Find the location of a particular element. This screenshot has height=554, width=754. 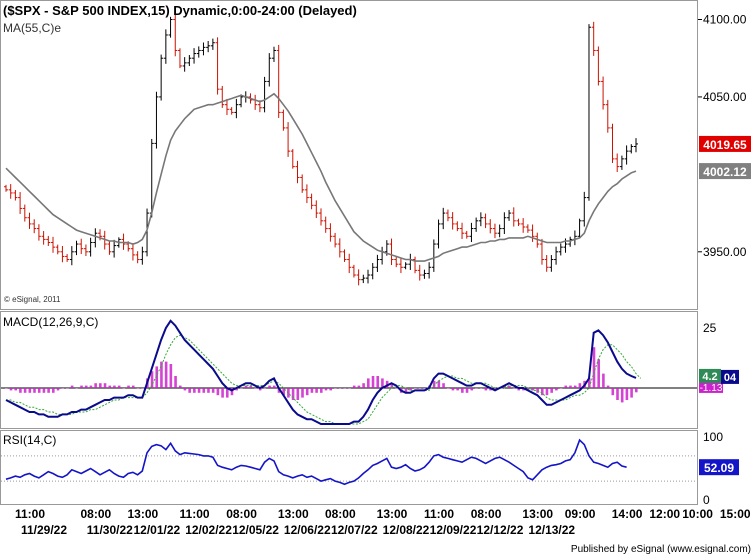

rsi-value-tag-bg is located at coordinates (719, 467).